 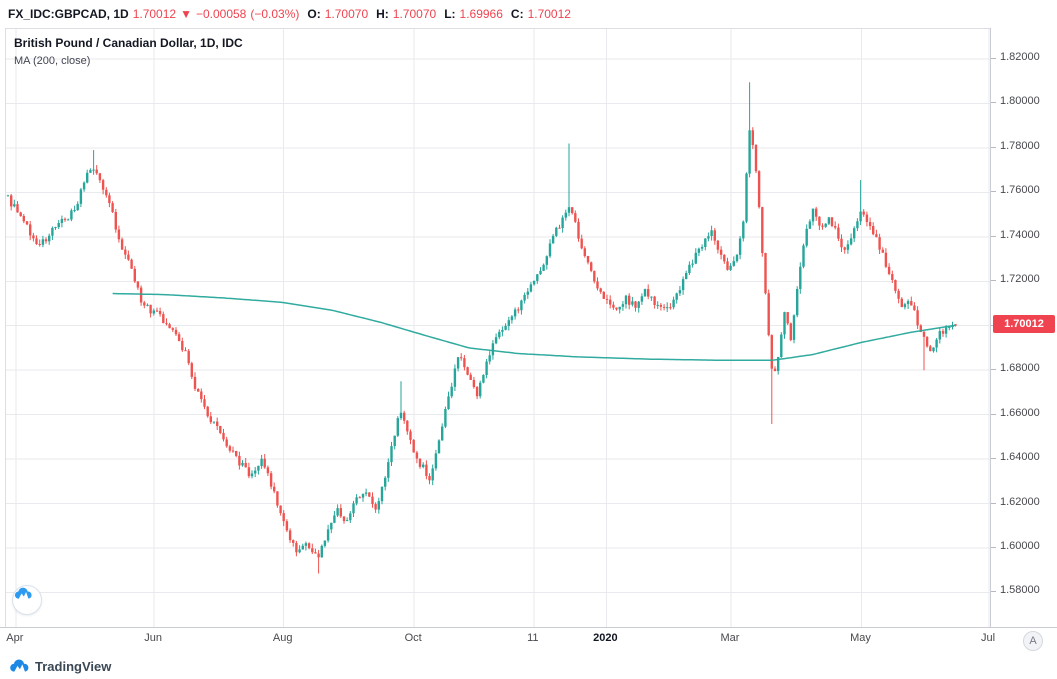 I want to click on time-axis-label: Jul, so click(x=988, y=638).